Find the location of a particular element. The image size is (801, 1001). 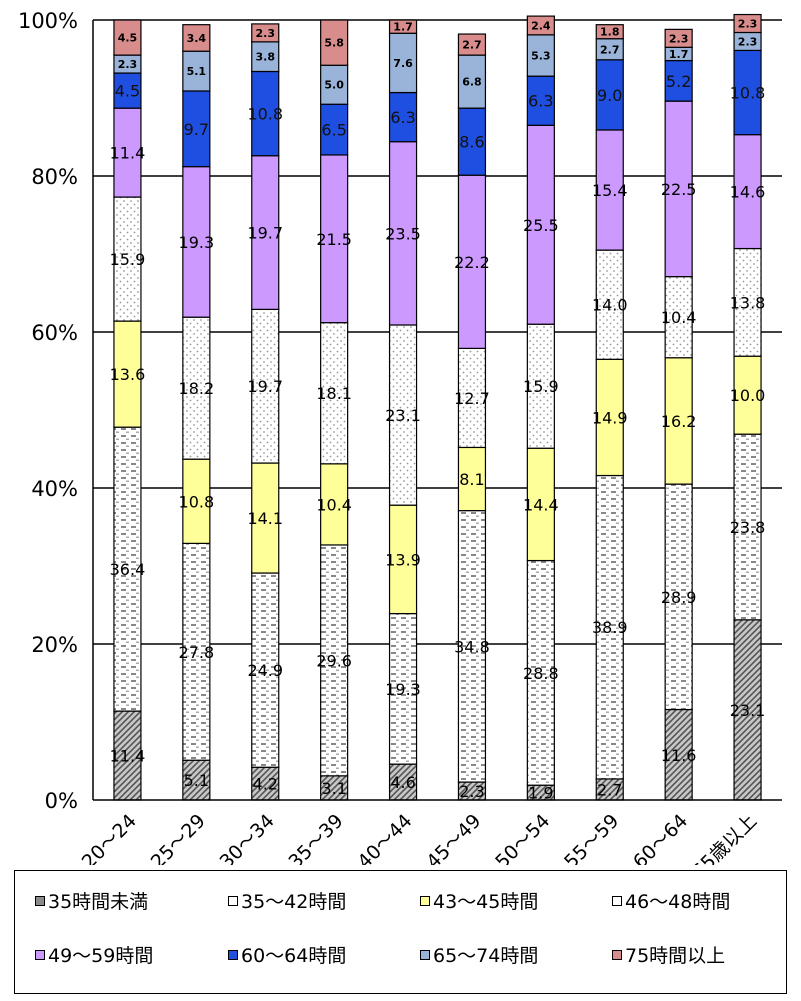

x-tick-label: 25～29 is located at coordinates (178, 837).